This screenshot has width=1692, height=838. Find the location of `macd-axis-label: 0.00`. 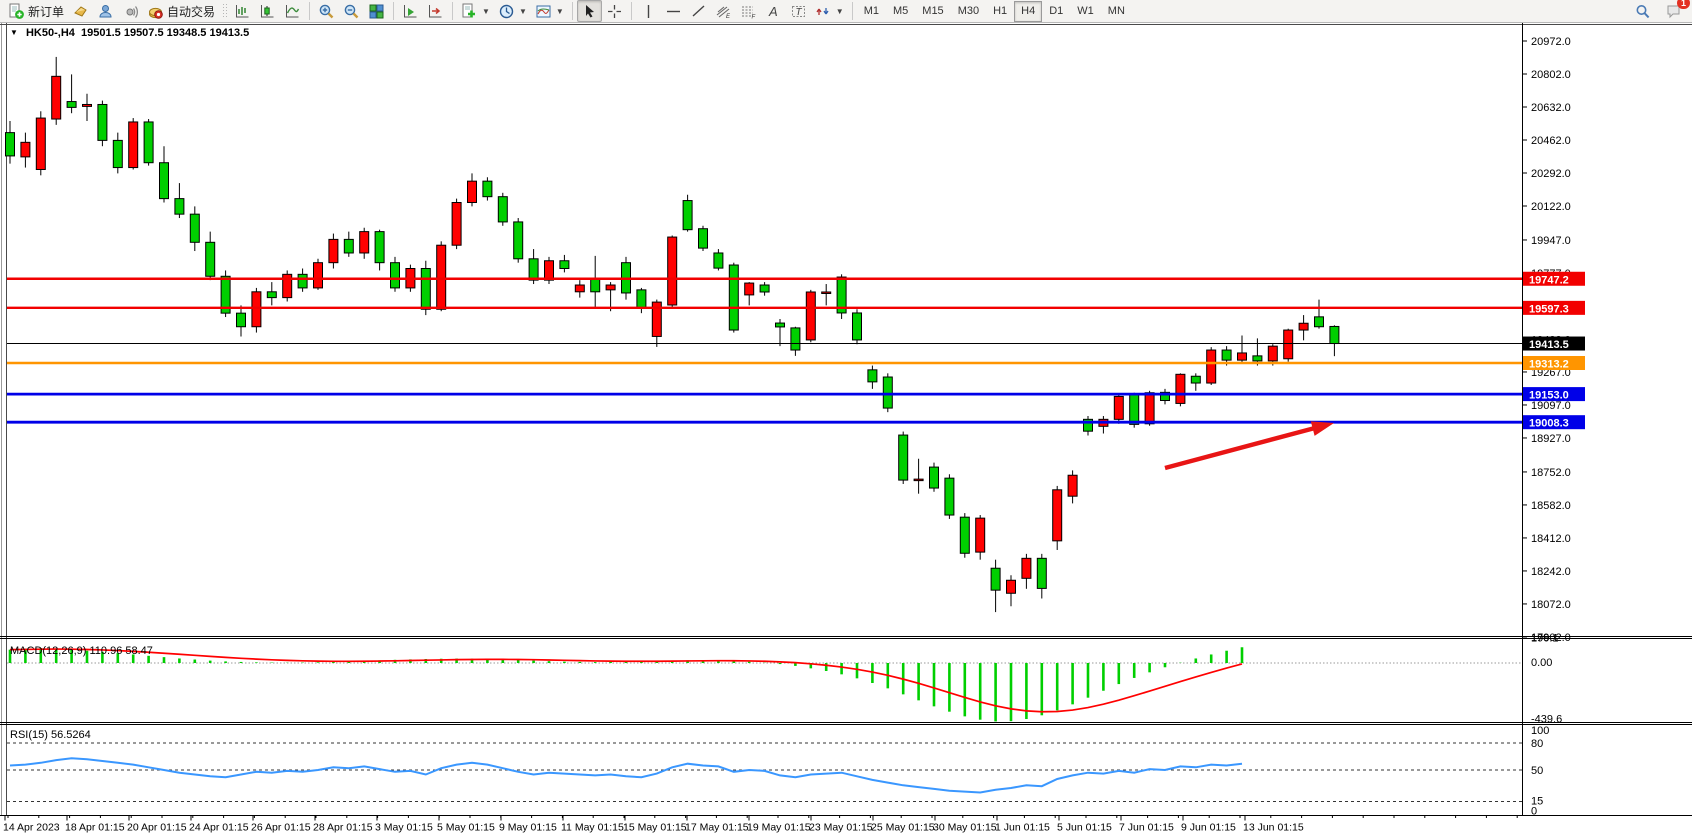

macd-axis-label: 0.00 is located at coordinates (1541, 663).